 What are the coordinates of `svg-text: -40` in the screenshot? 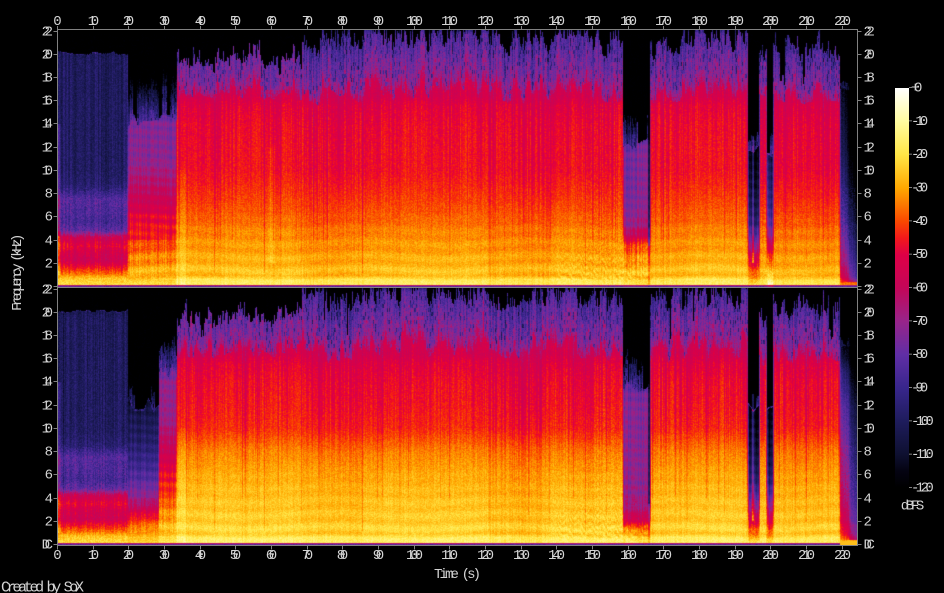 It's located at (919, 222).